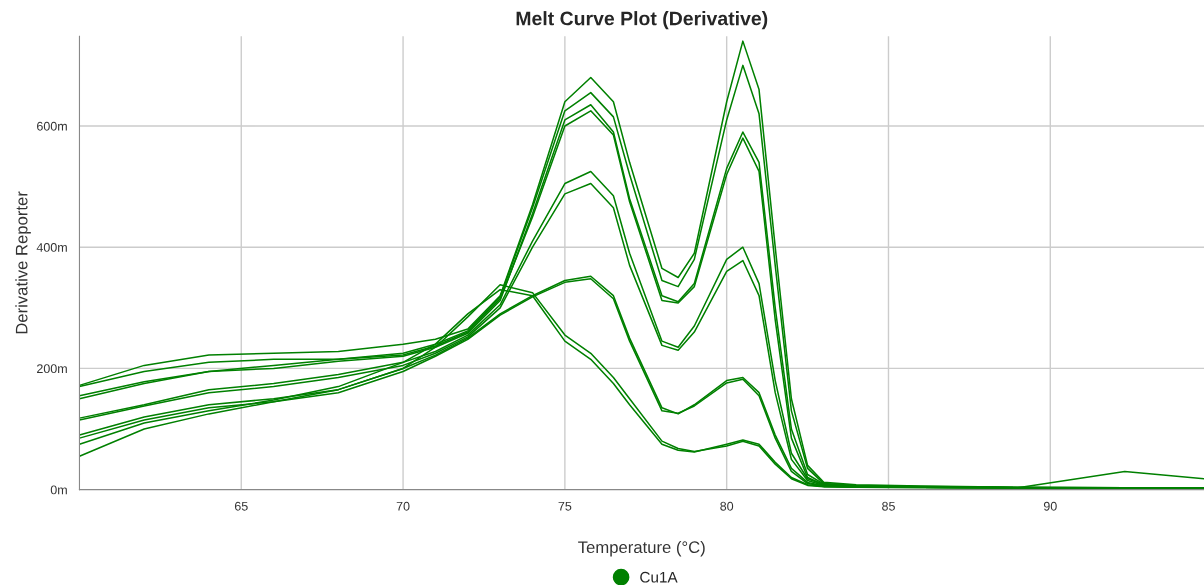  Describe the element at coordinates (642, 20) in the screenshot. I see `chart-title: Melt Curve Plot (Derivative)` at that location.